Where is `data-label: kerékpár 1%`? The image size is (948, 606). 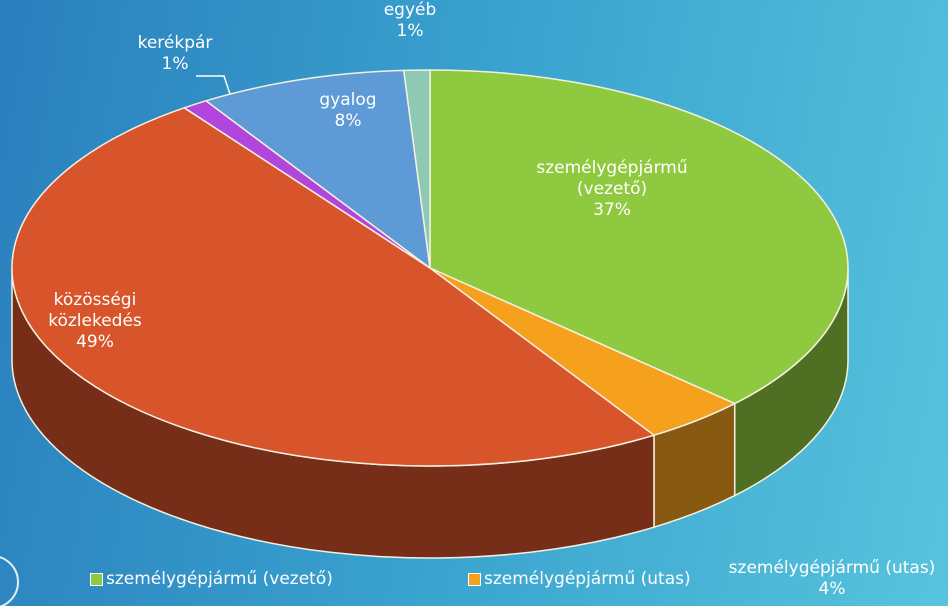 data-label: kerékpár 1% is located at coordinates (175, 54).